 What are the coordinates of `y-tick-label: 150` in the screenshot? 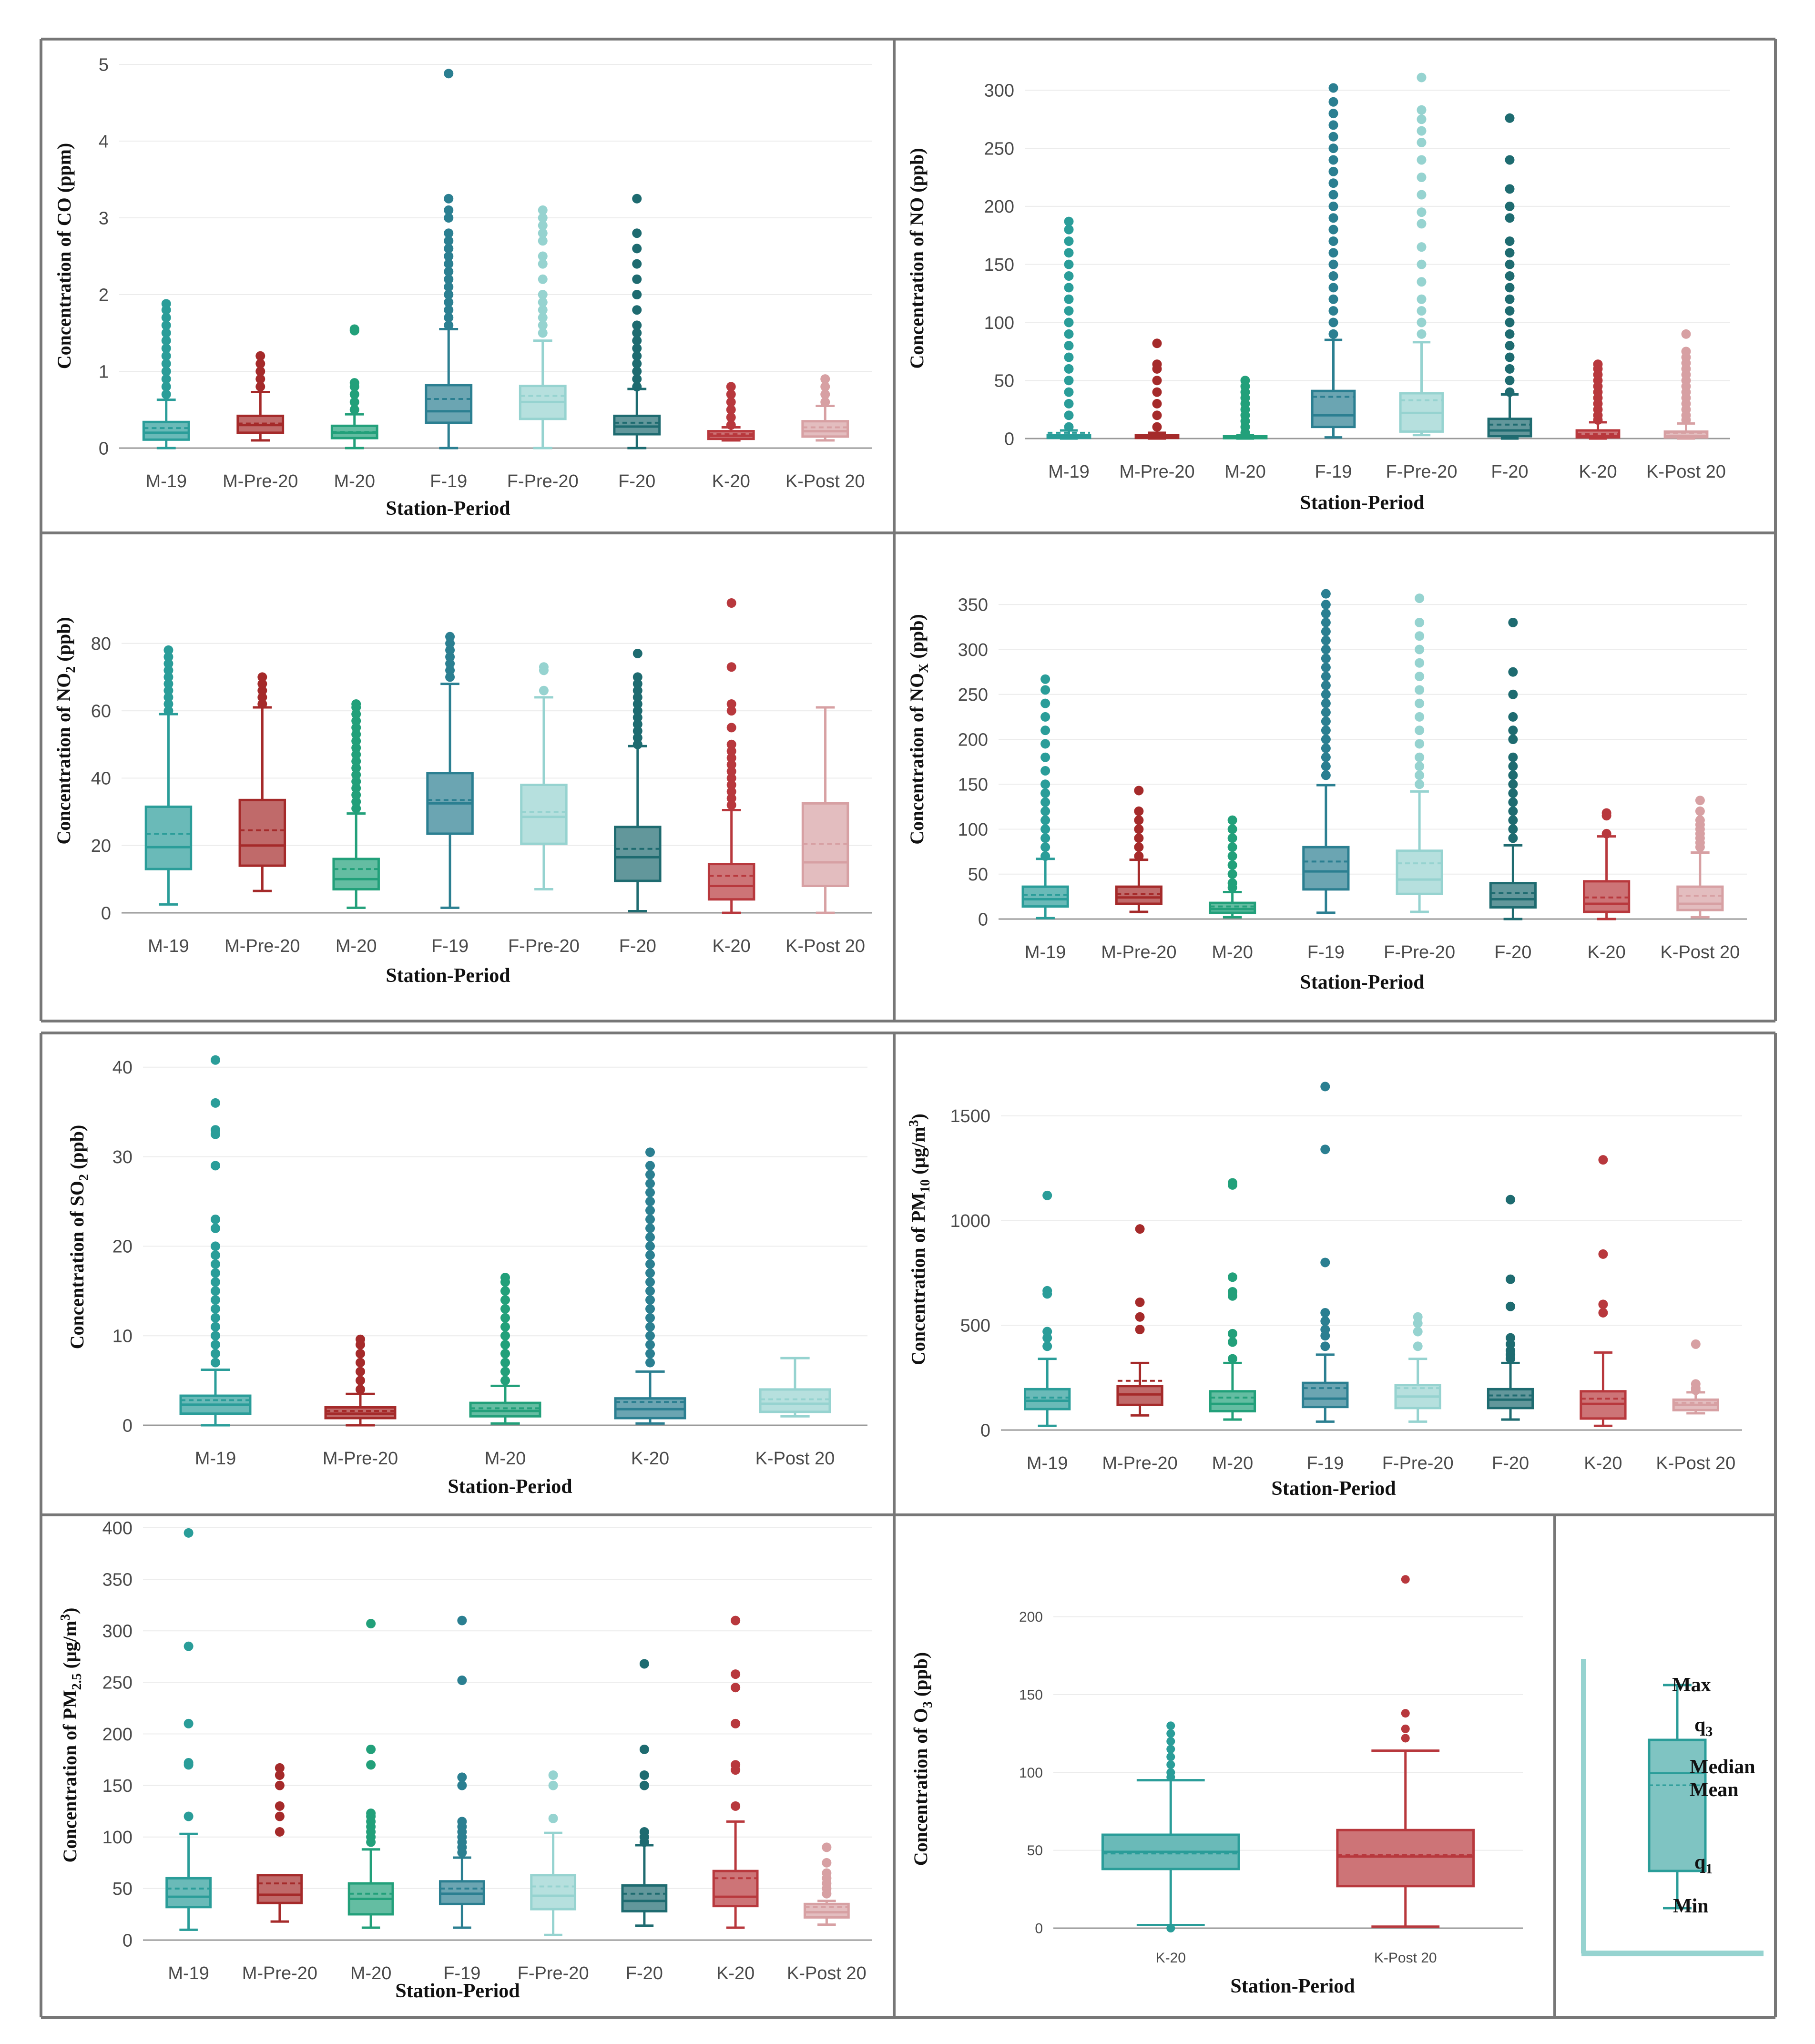 It's located at (1031, 1695).